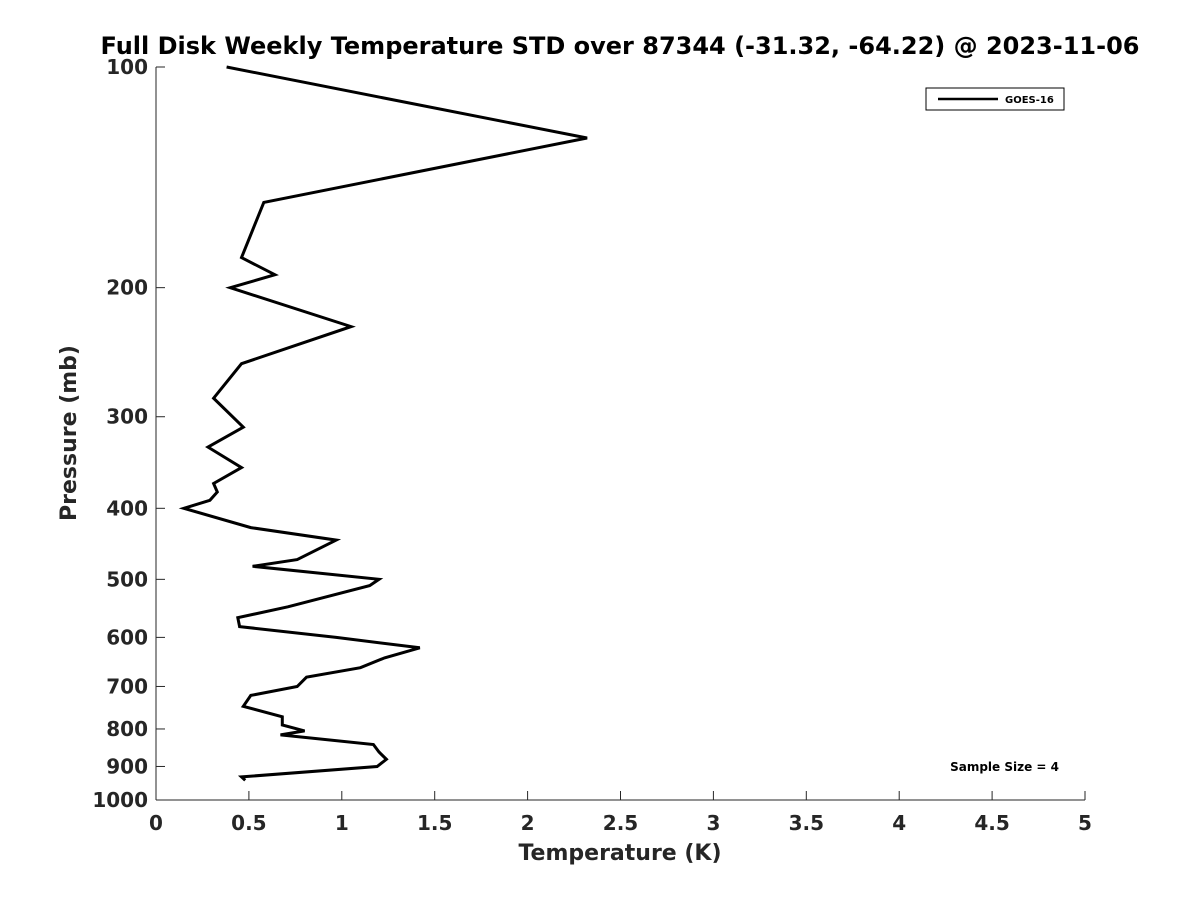 This screenshot has height=900, width=1200. I want to click on y-tick-label: 900, so click(127, 766).